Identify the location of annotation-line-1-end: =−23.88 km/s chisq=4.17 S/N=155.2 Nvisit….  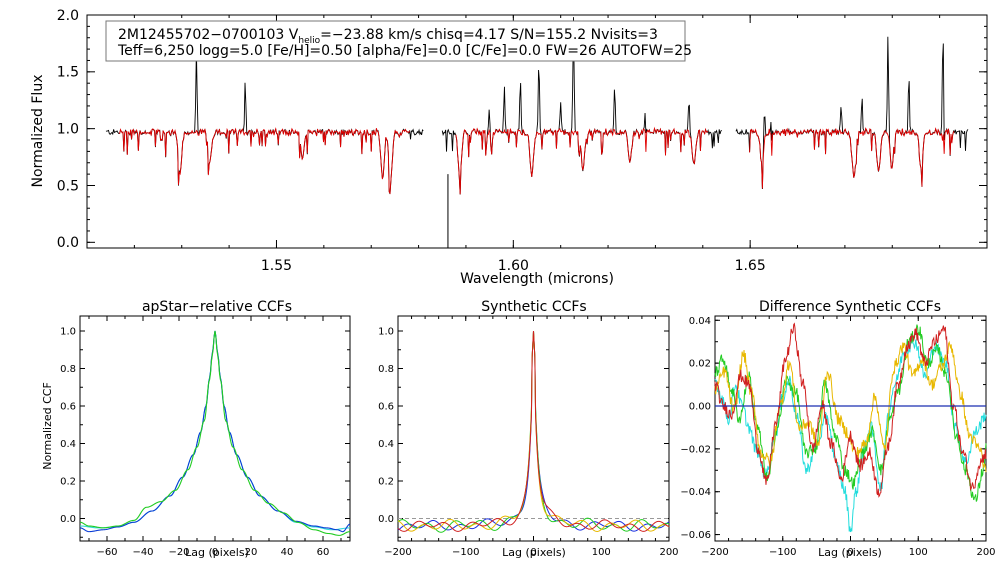
(489, 35).